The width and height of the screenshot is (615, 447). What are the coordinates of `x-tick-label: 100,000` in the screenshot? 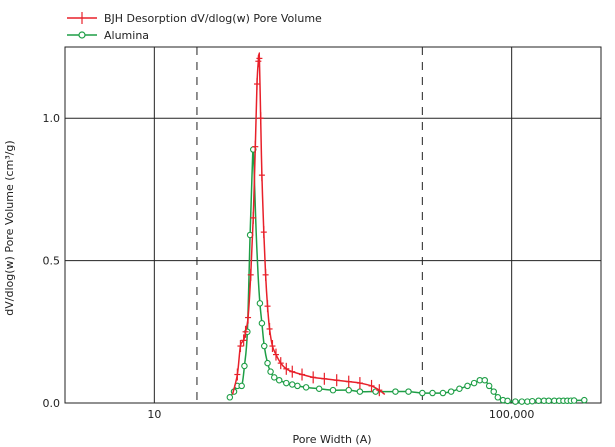 It's located at (512, 414).